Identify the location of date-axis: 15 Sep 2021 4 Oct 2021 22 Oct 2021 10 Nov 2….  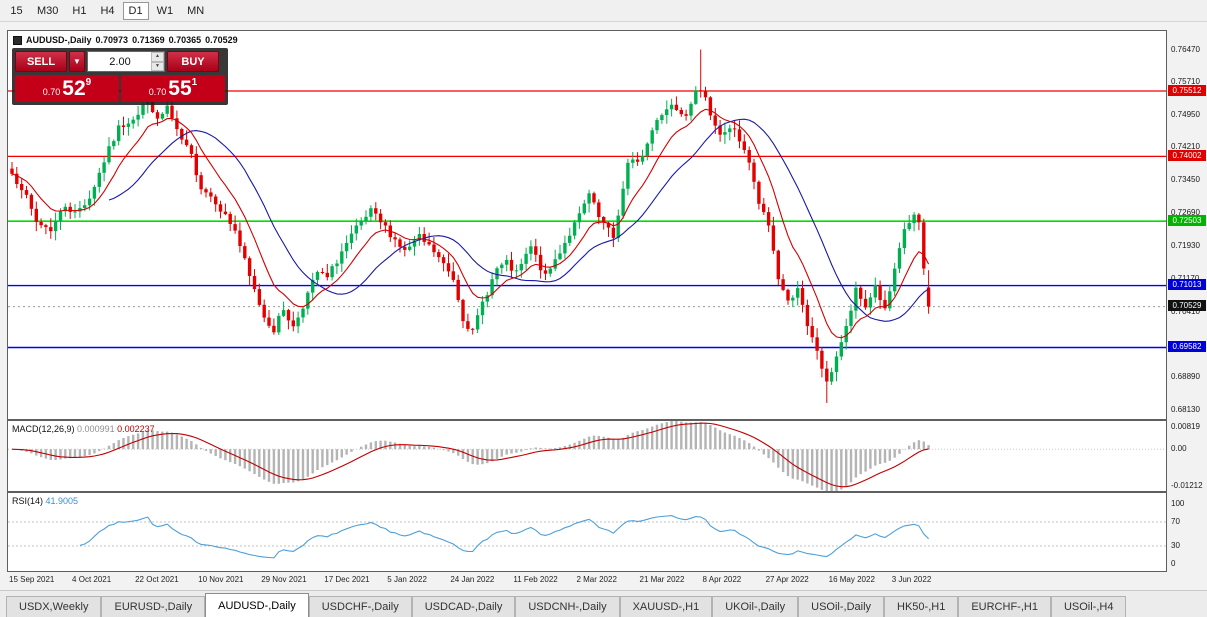
(587, 582).